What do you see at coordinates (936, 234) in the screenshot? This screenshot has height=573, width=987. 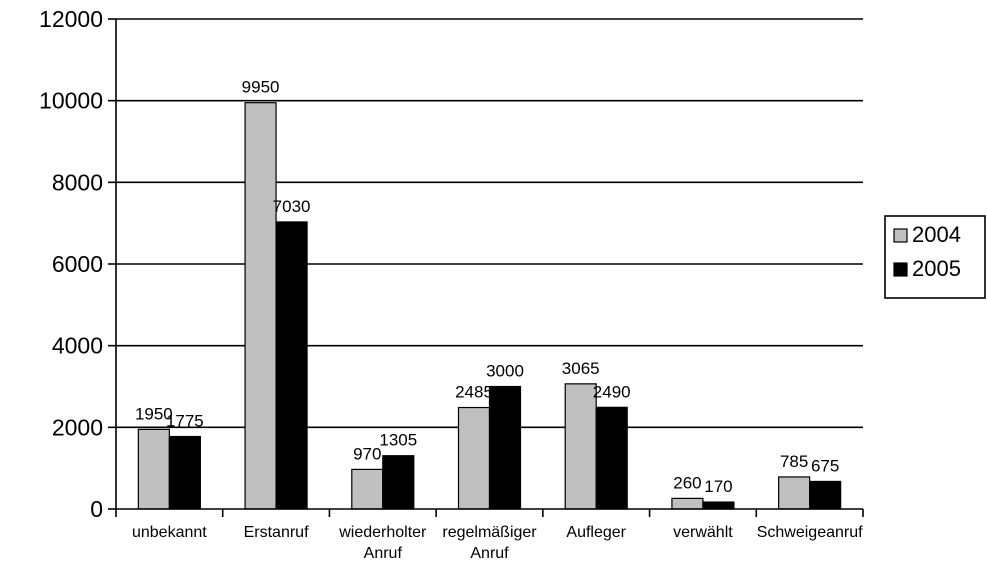 I see `legend-label-2004: 2004` at bounding box center [936, 234].